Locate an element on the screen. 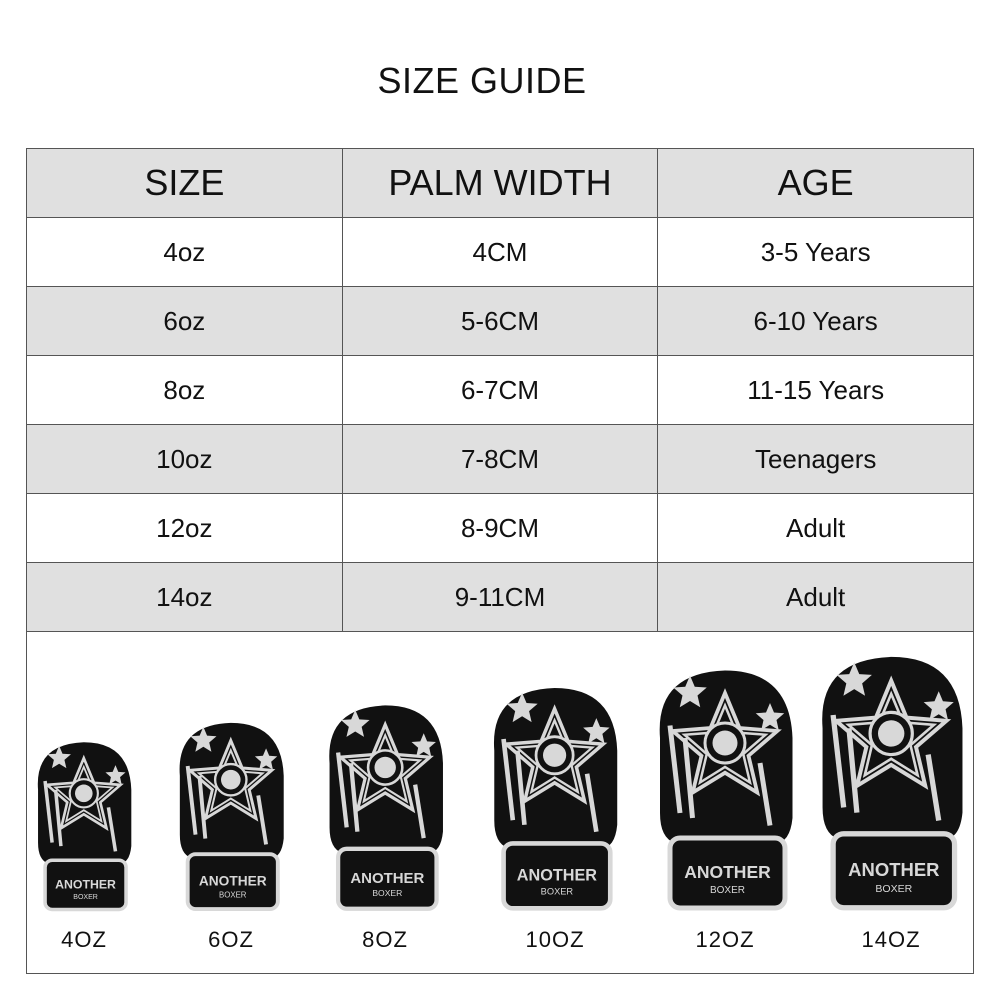 The image size is (1000, 1000). cell-palm-width: 9-11CM is located at coordinates (500, 597).